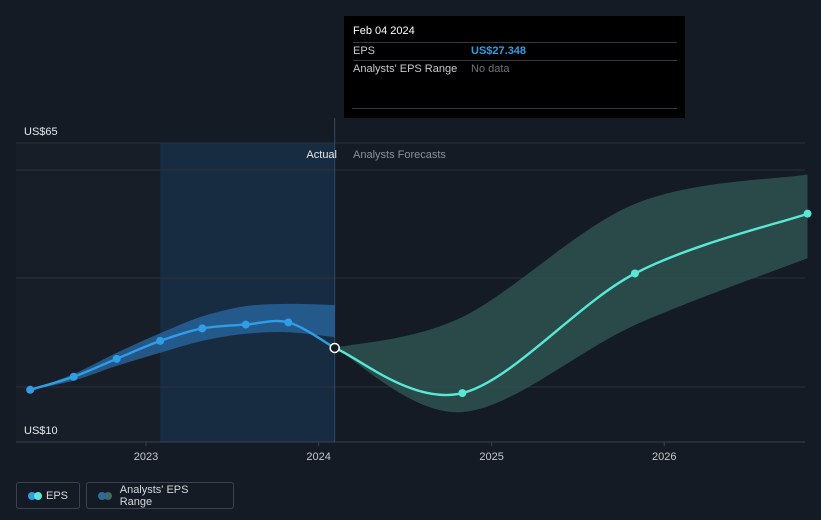 This screenshot has height=520, width=821. I want to click on tooltip-eps-label: EPS, so click(364, 51).